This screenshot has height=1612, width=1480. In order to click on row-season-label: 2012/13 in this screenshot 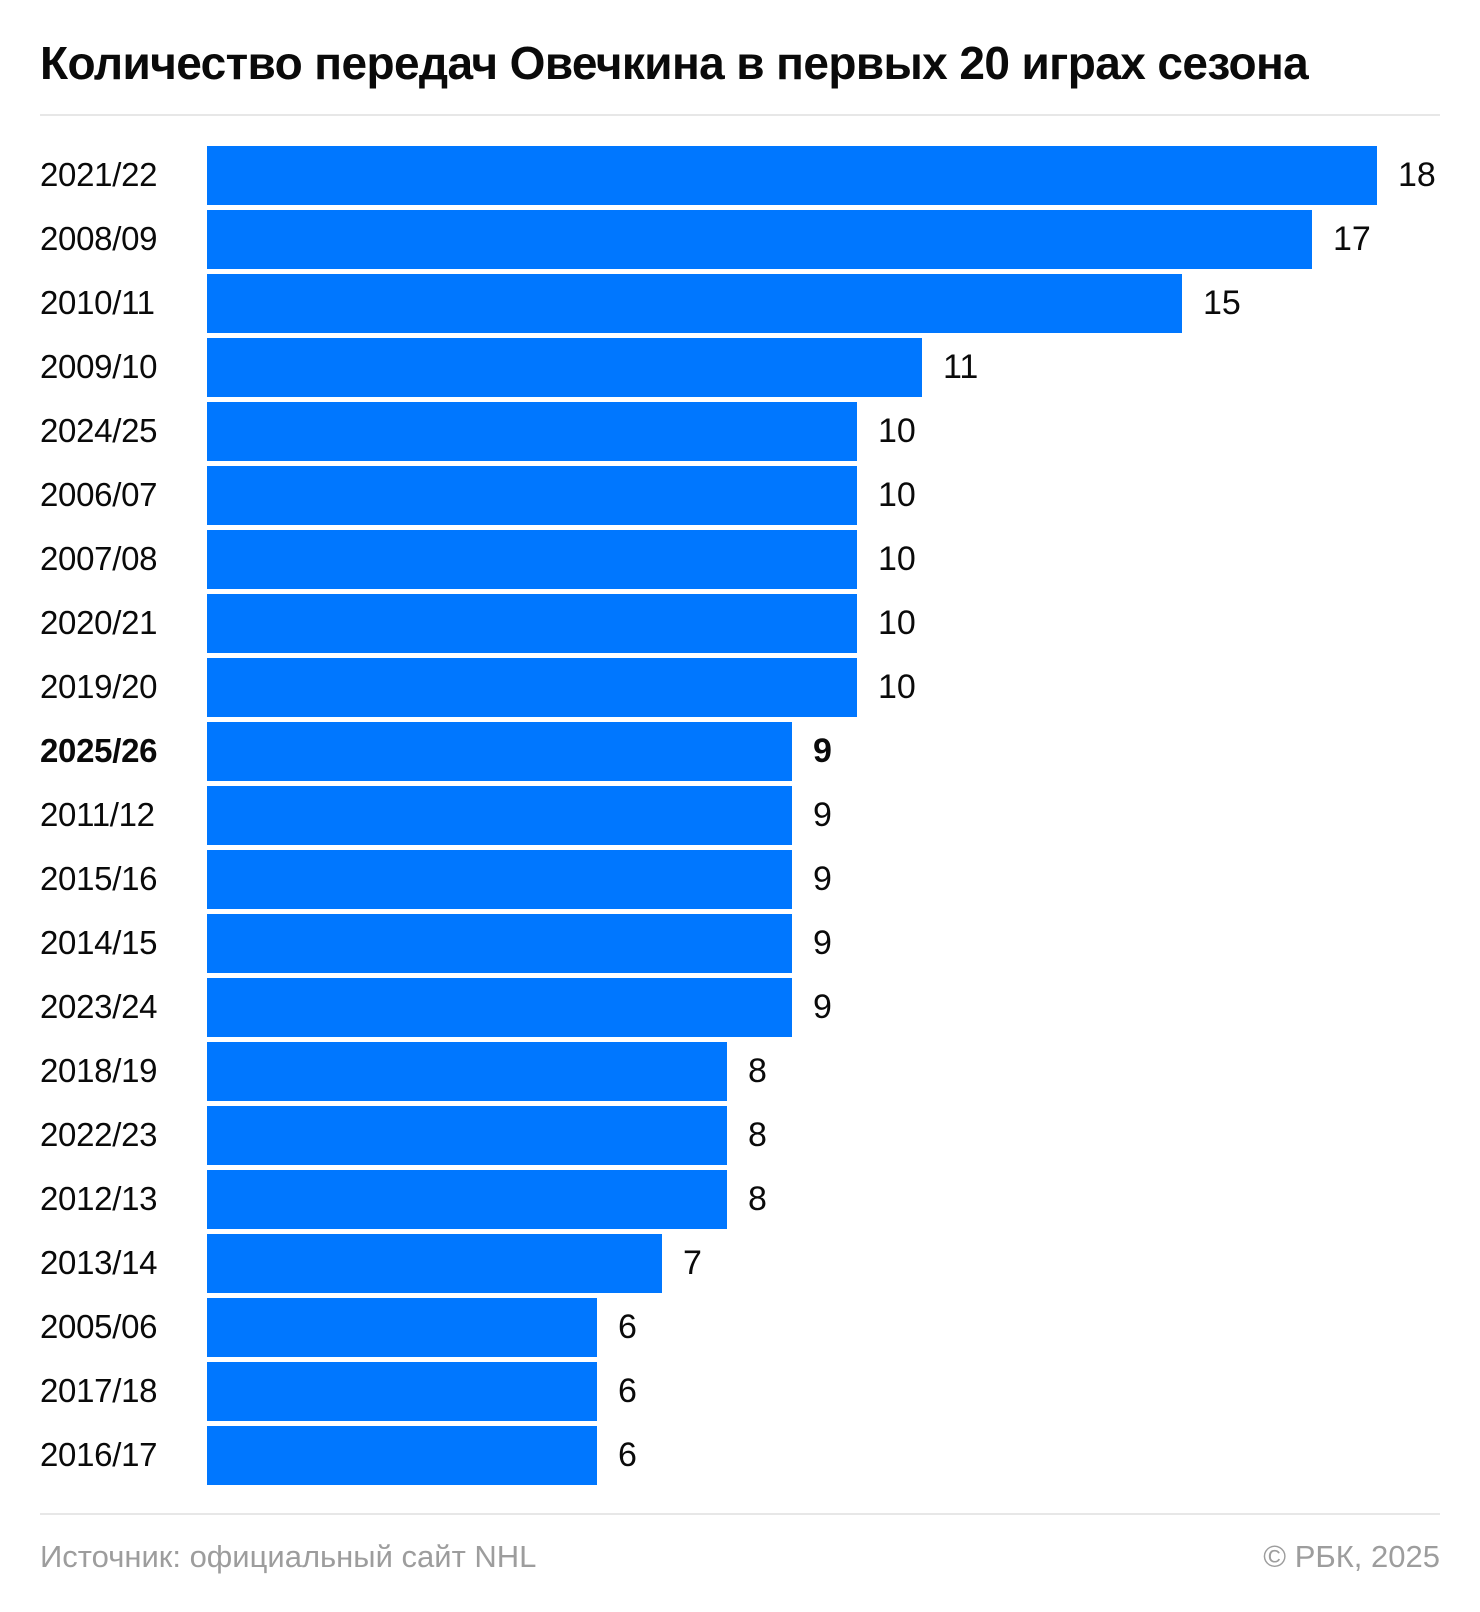, I will do `click(99, 1199)`.